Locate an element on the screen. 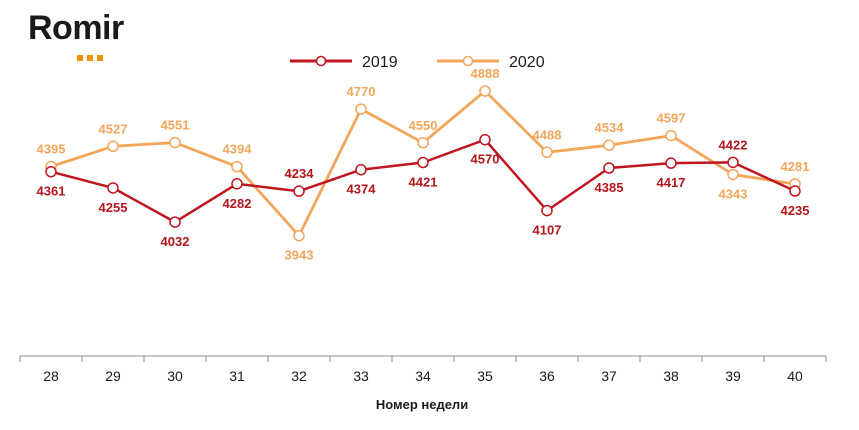 The width and height of the screenshot is (859, 430). data-label-2019: 4234 is located at coordinates (300, 173).